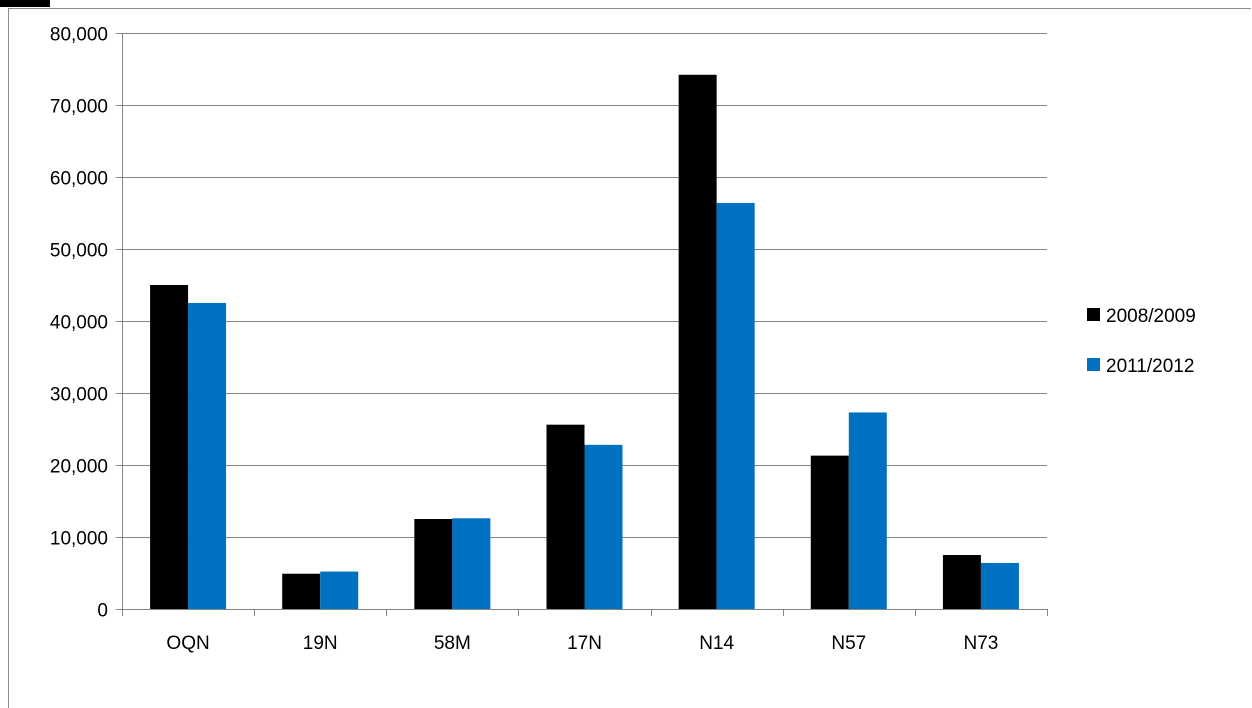 The image size is (1252, 708). Describe the element at coordinates (79, 107) in the screenshot. I see `y-tick-label: 70,000` at that location.